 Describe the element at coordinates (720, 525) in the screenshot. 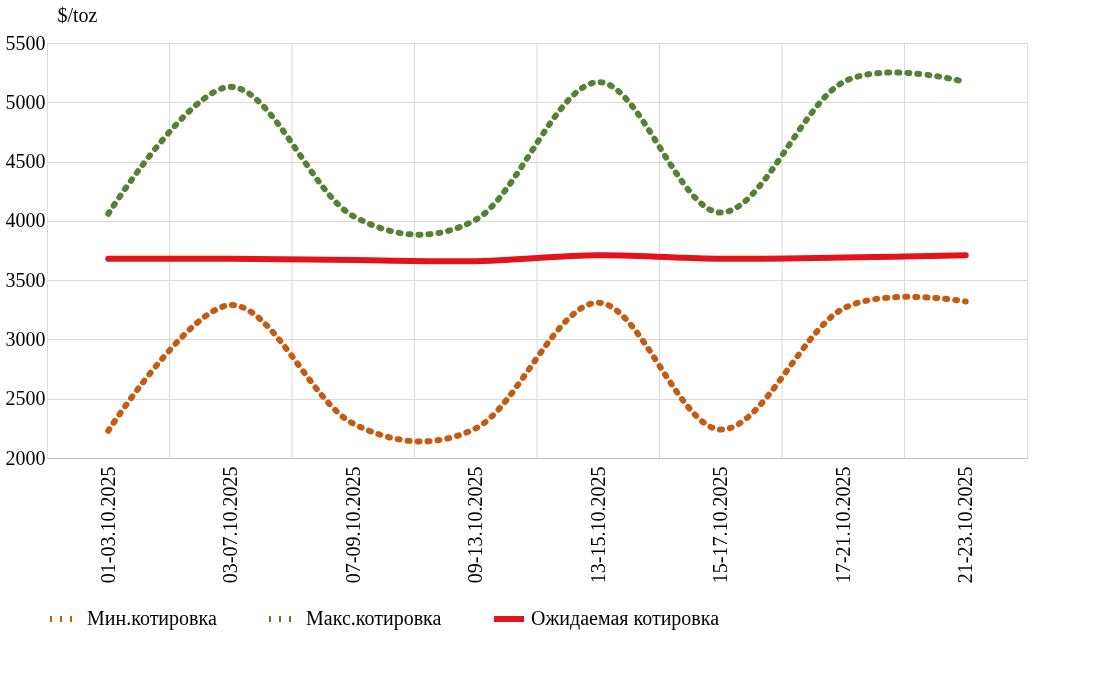

I see `x-tick-label: 15-17.10.2025` at that location.